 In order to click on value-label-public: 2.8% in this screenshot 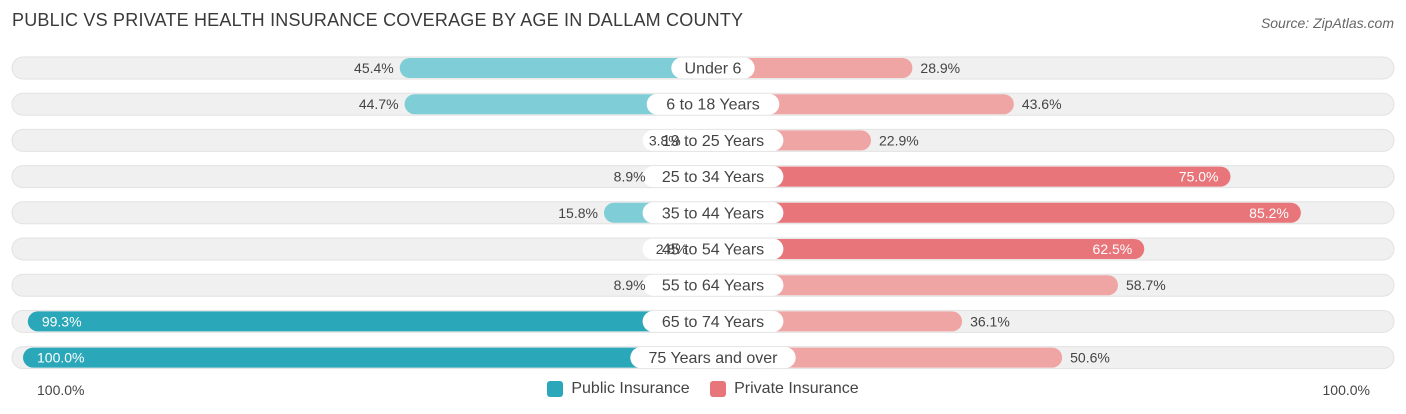, I will do `click(672, 249)`.